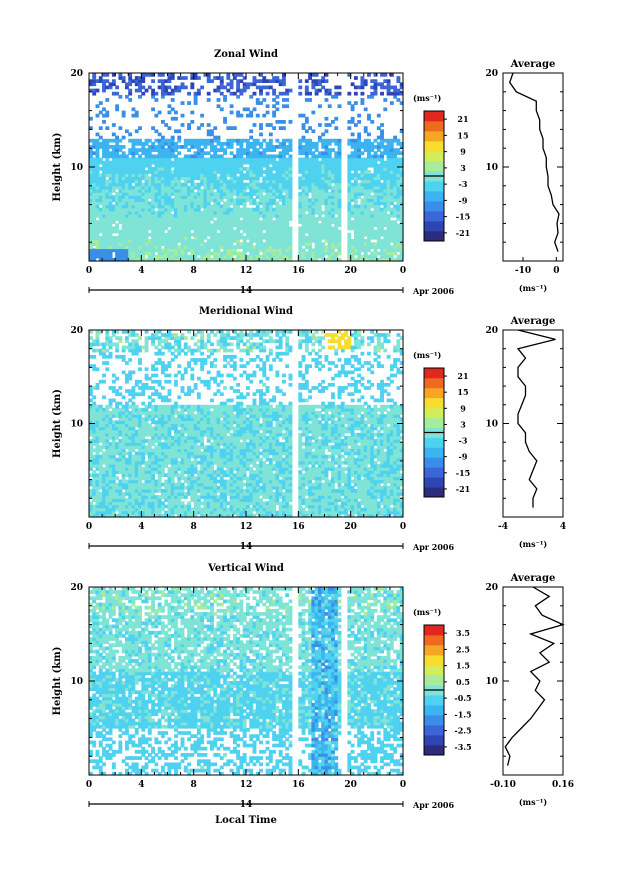 Image resolution: width=618 pixels, height=877 pixels. I want to click on profile-unit: (ms⁻¹), so click(533, 288).